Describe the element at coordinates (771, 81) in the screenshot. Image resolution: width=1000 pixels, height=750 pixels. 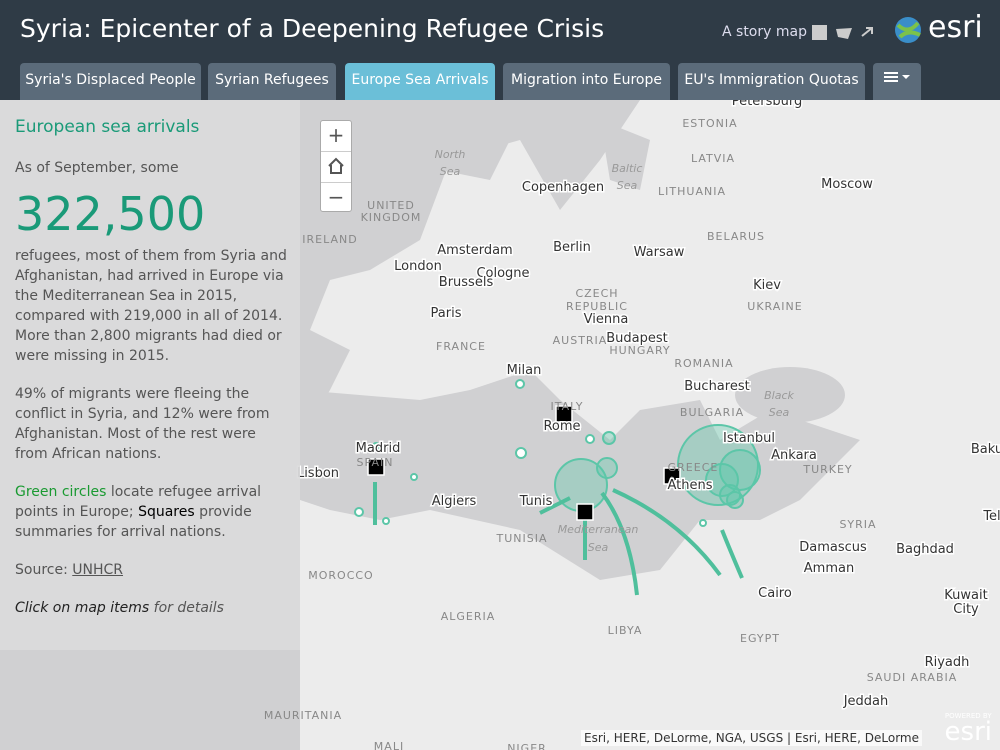
I see `tab: EU's Immigration Quotas` at that location.